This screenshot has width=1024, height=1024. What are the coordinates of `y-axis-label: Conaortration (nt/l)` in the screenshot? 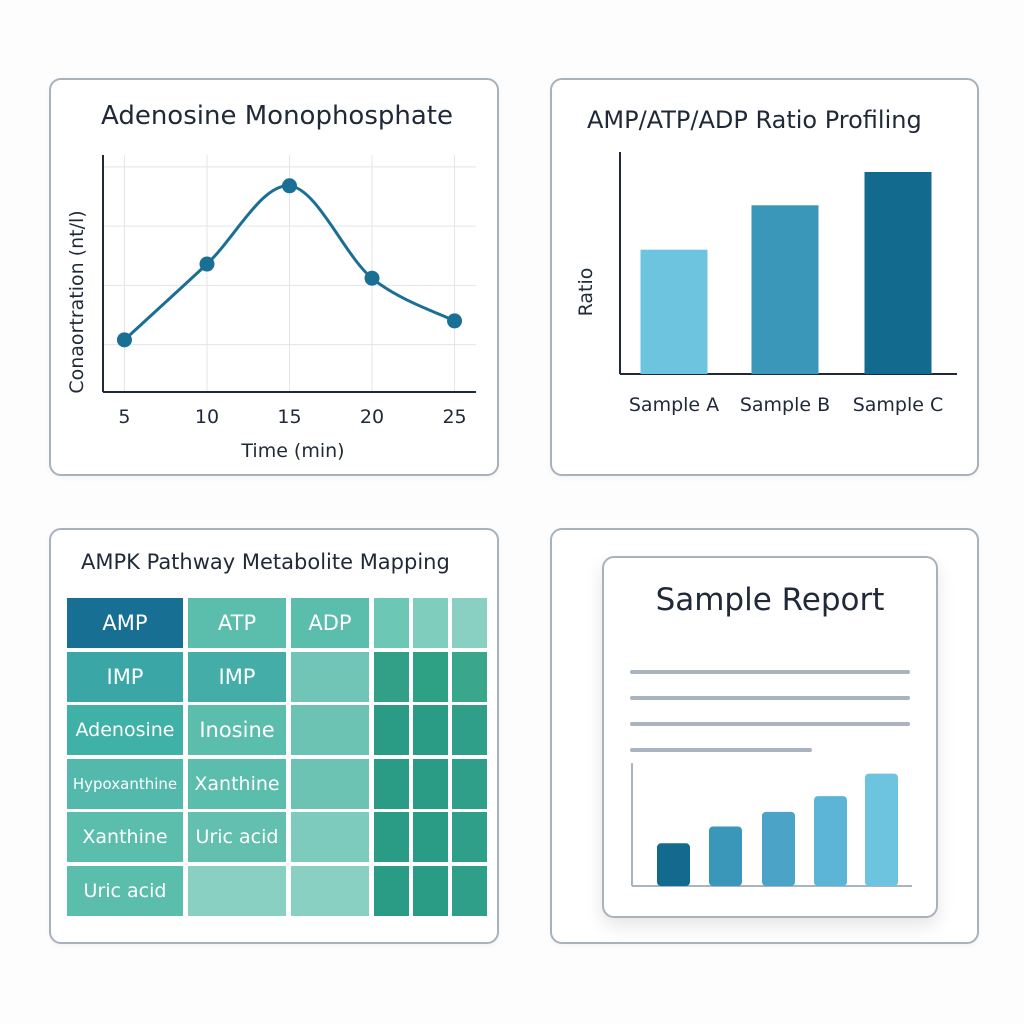 It's located at (77, 301).